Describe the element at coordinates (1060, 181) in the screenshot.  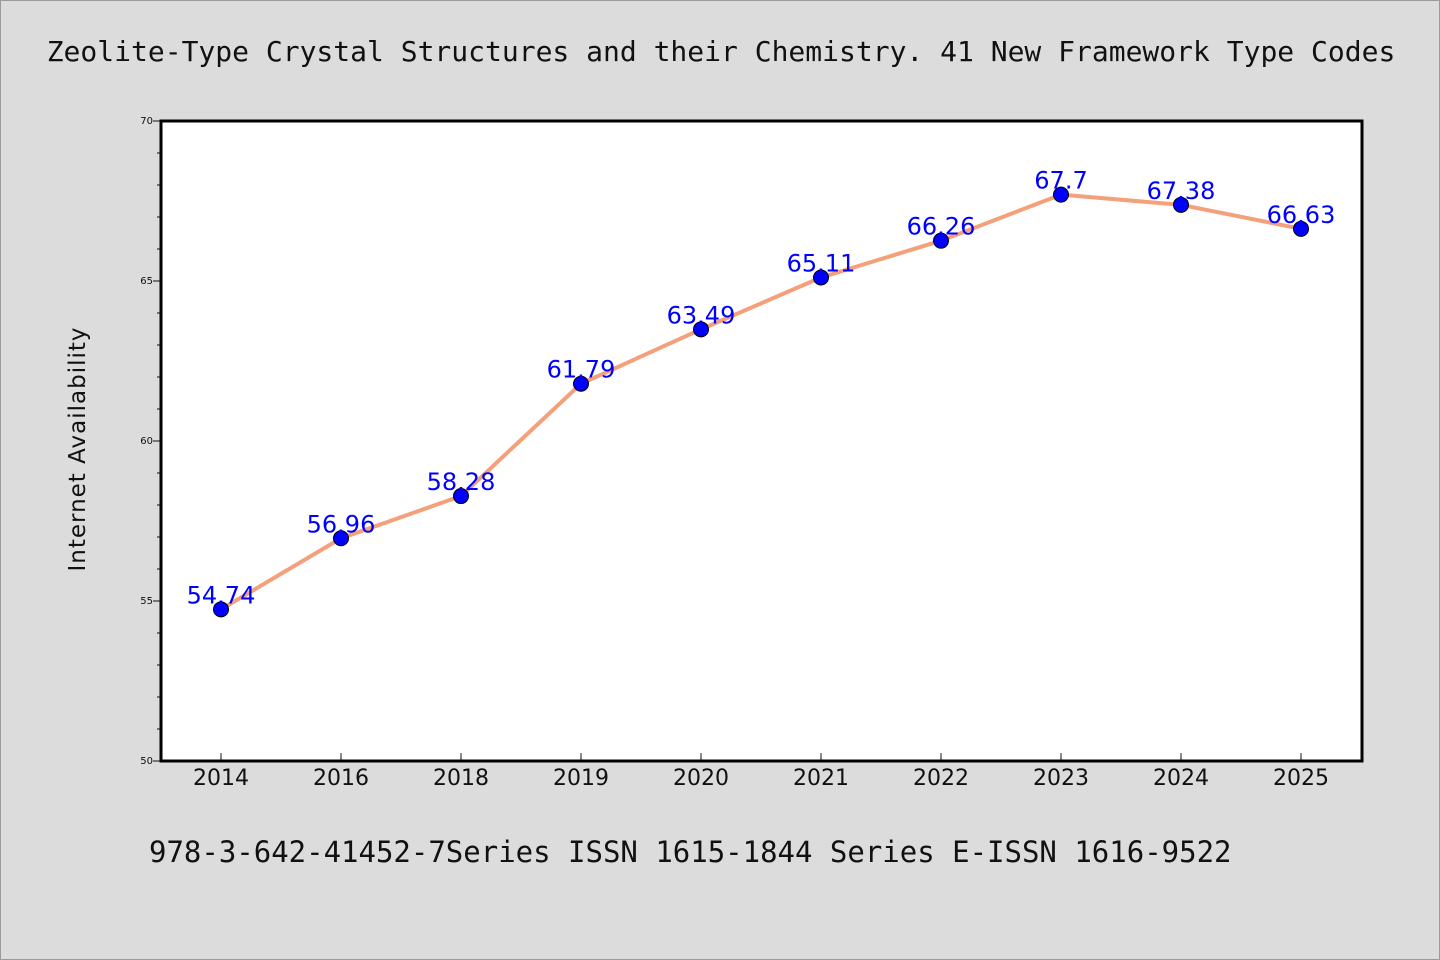
I see `data-label: 67.7` at that location.